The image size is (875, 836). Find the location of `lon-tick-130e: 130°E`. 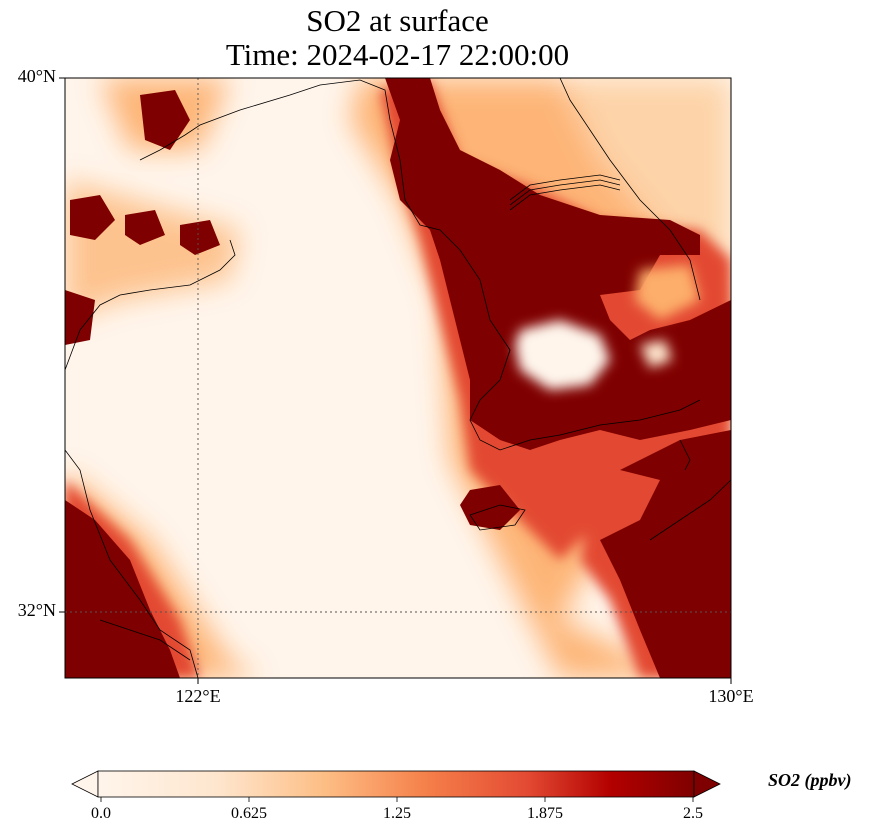

lon-tick-130e: 130°E is located at coordinates (731, 696).